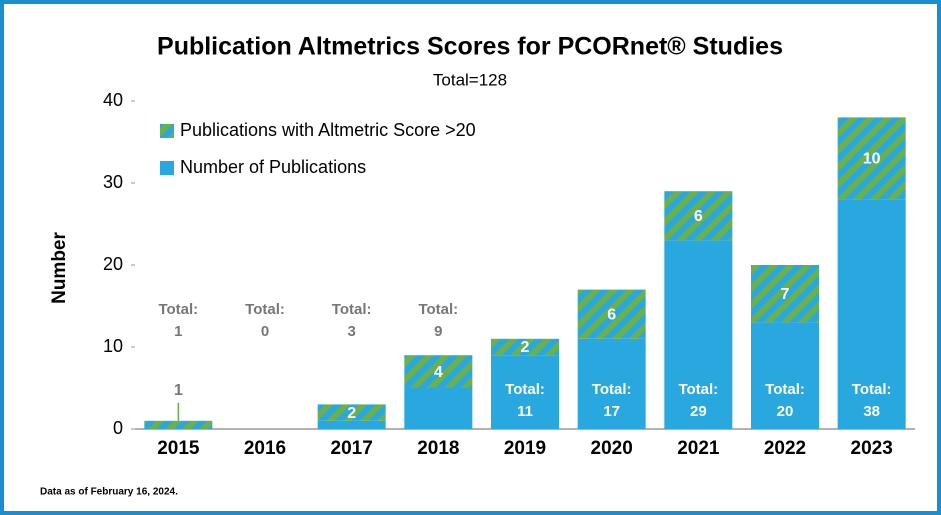  What do you see at coordinates (352, 448) in the screenshot?
I see `x-tick-label: 2017` at bounding box center [352, 448].